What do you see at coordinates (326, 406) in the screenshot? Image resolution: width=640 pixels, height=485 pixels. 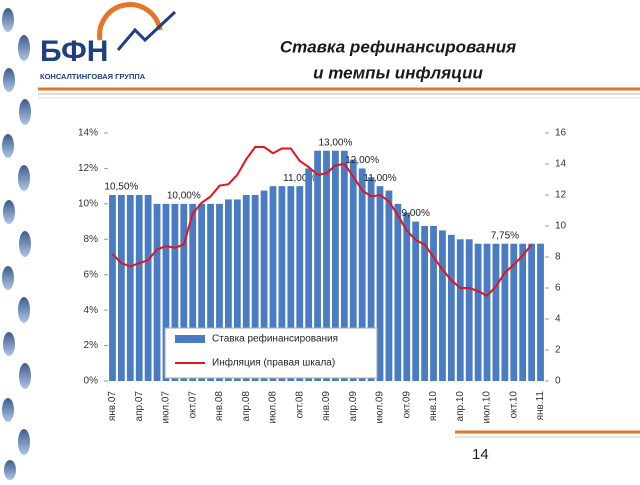 I see `x-tick-label: янв.09` at bounding box center [326, 406].